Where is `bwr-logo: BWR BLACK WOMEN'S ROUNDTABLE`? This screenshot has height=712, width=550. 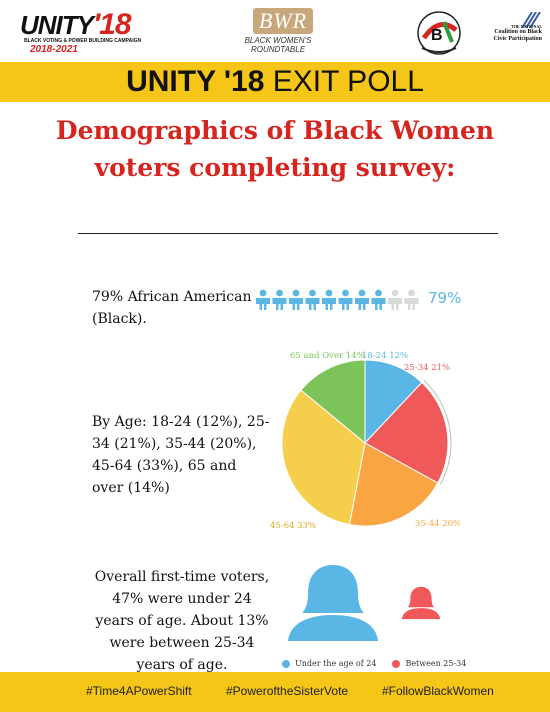
bwr-logo: BWR BLACK WOMEN'S ROUNDTABLE is located at coordinates (278, 33).